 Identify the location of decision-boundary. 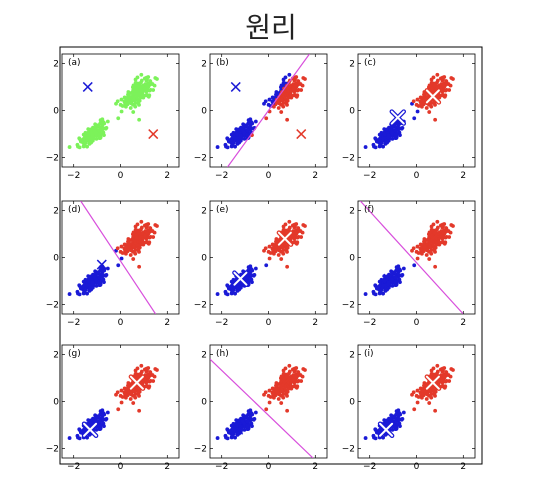
(262, 408).